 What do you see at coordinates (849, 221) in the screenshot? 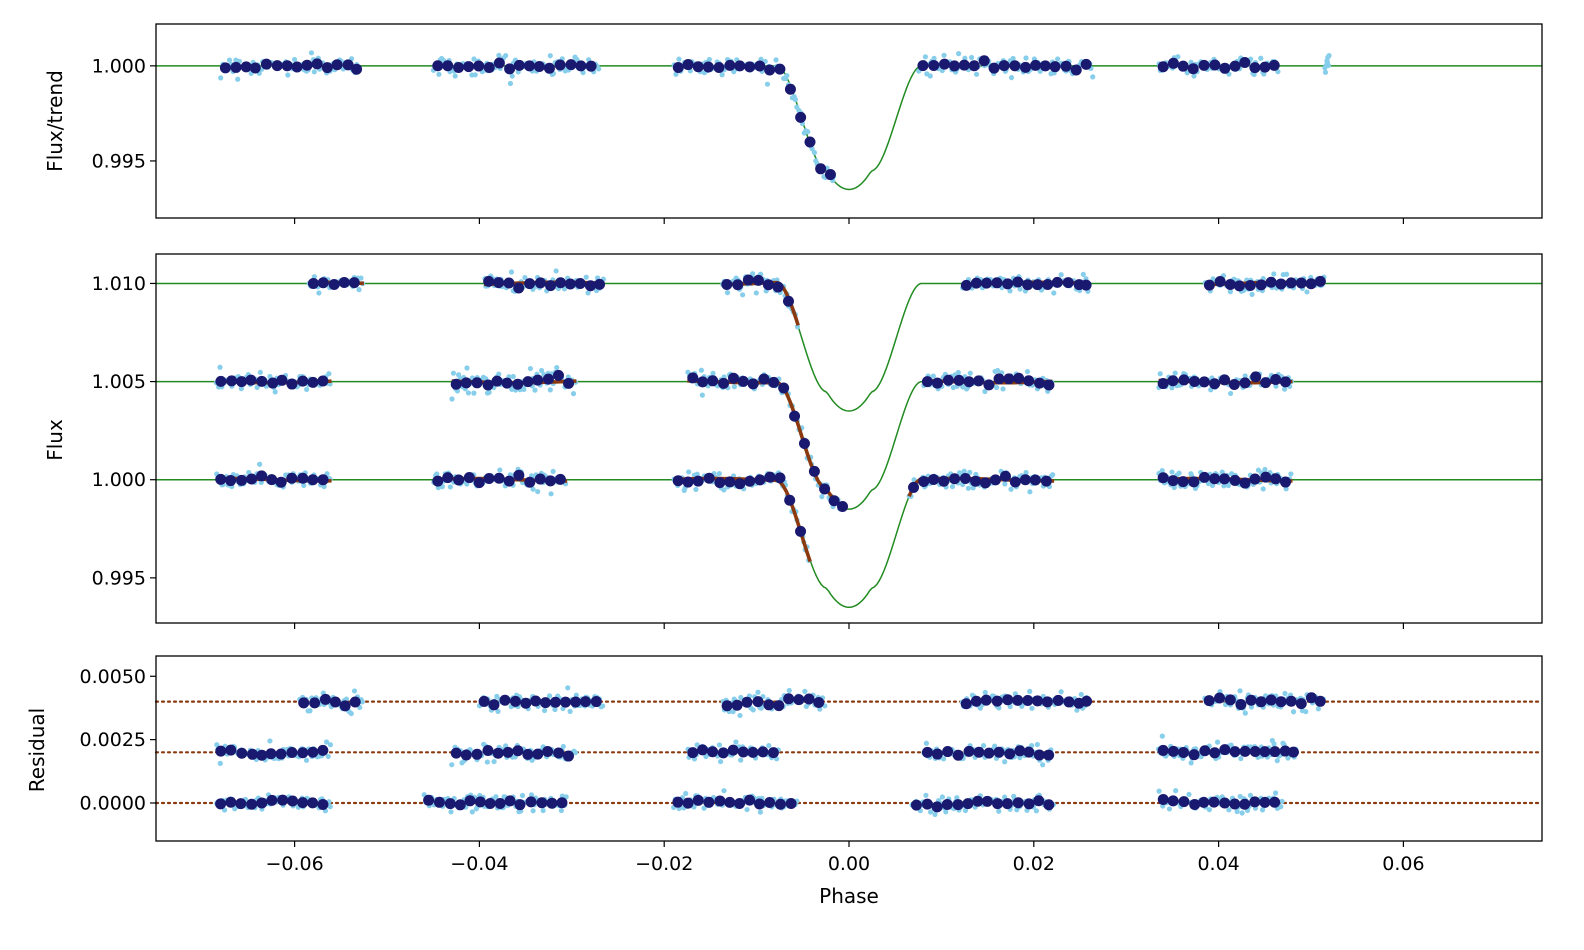
I see `panel-flux-trend-xticks` at bounding box center [849, 221].